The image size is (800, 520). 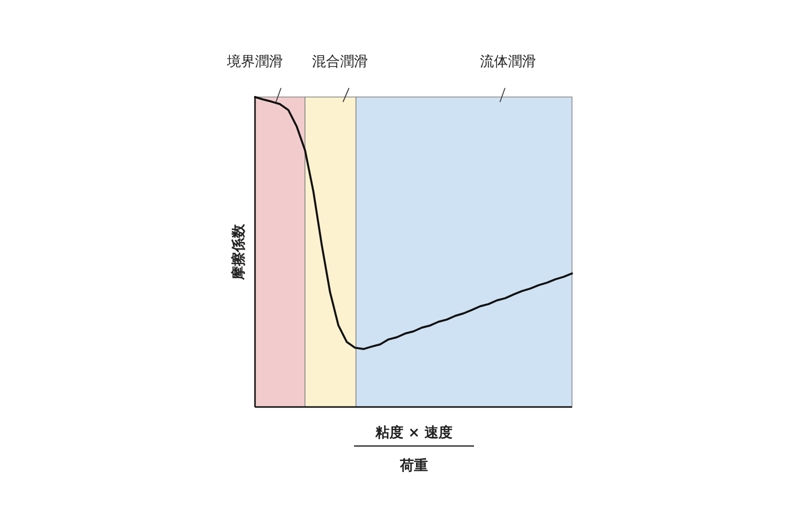 I want to click on text: 境界潤滑, so click(x=254, y=62).